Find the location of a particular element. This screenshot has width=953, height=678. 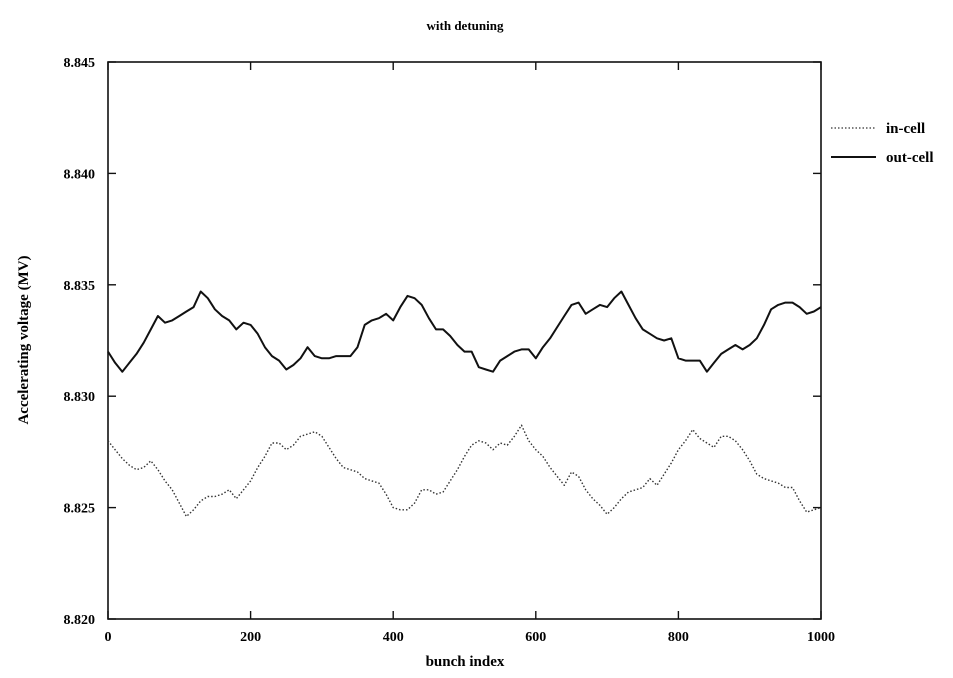

x-tick-label: 1000 is located at coordinates (821, 637).